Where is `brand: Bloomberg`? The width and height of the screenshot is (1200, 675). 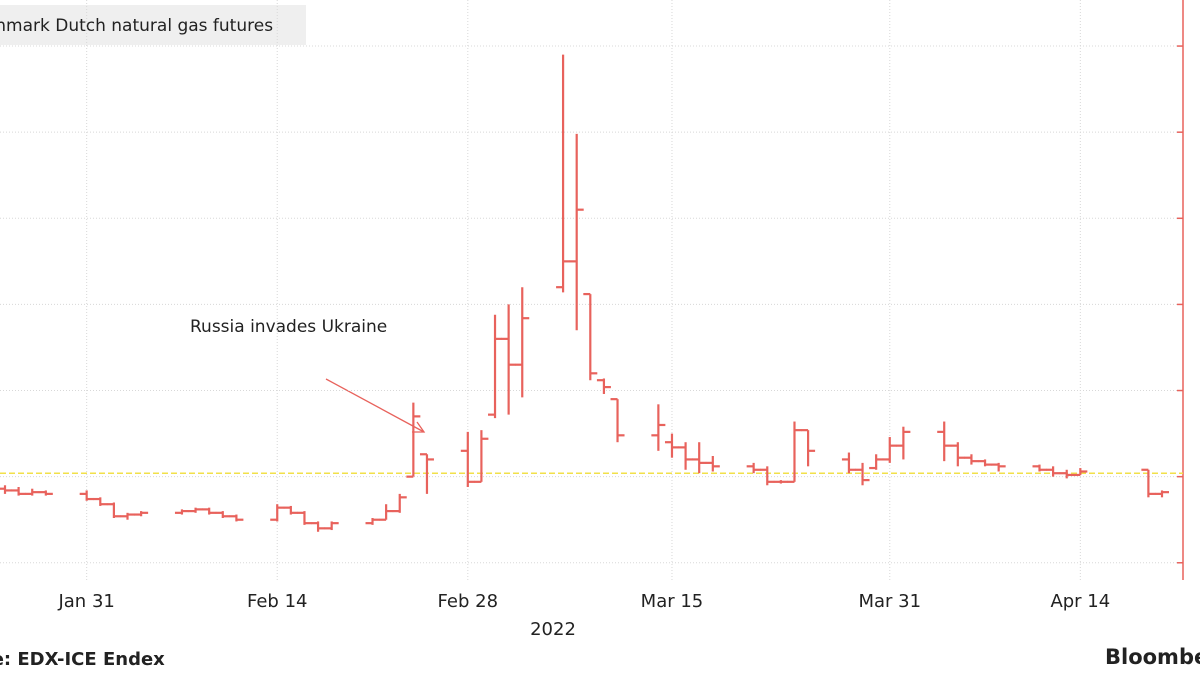
brand: Bloomberg is located at coordinates (1152, 657).